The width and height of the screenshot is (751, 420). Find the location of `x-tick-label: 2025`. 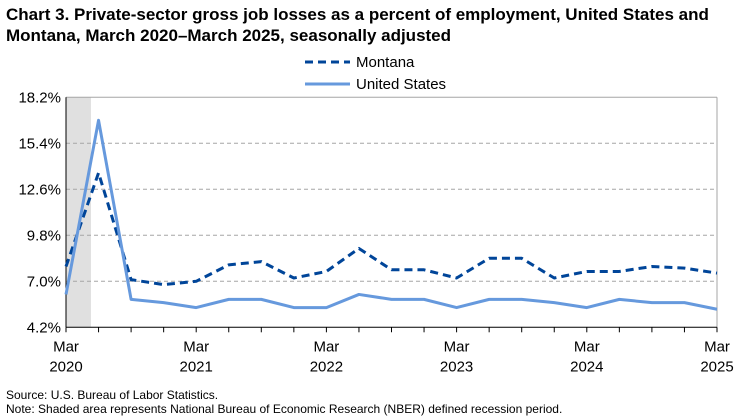

x-tick-label: 2025 is located at coordinates (716, 366).